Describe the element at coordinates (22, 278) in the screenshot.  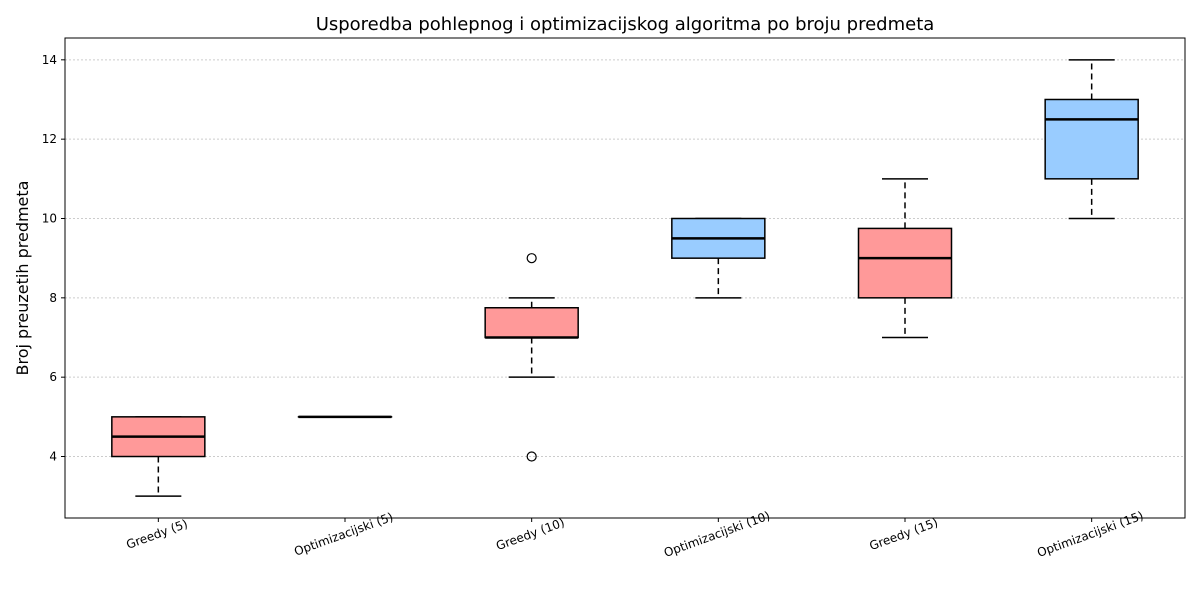
I see `y-axis-label: Broj preuzetih predmeta` at that location.